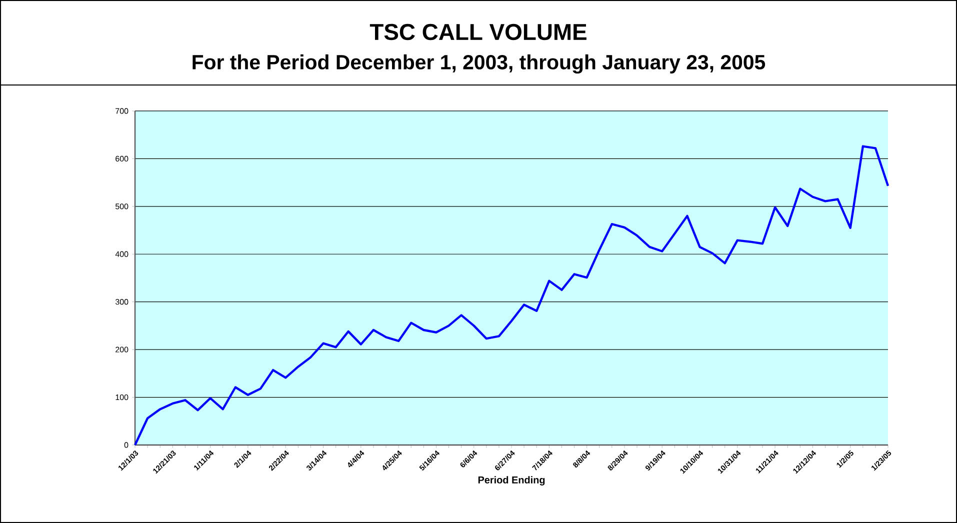  What do you see at coordinates (479, 64) in the screenshot?
I see `chart-subtitle: For the Period December 1, 2003, through January 23, 2005` at bounding box center [479, 64].